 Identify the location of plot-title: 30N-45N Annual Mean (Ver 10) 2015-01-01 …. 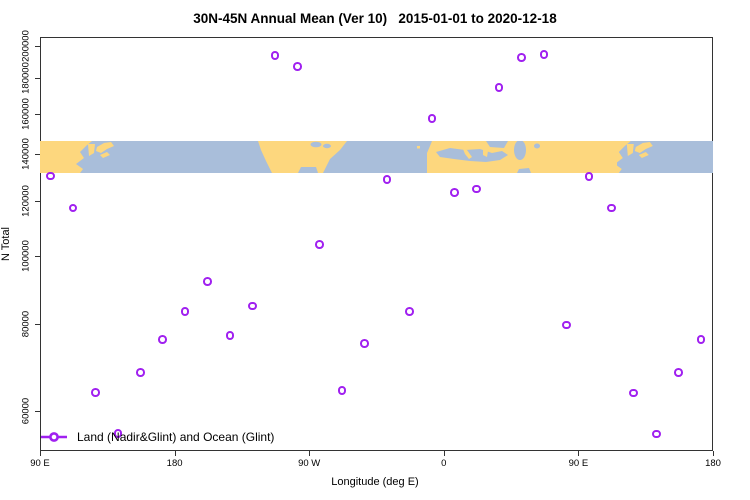
(375, 18).